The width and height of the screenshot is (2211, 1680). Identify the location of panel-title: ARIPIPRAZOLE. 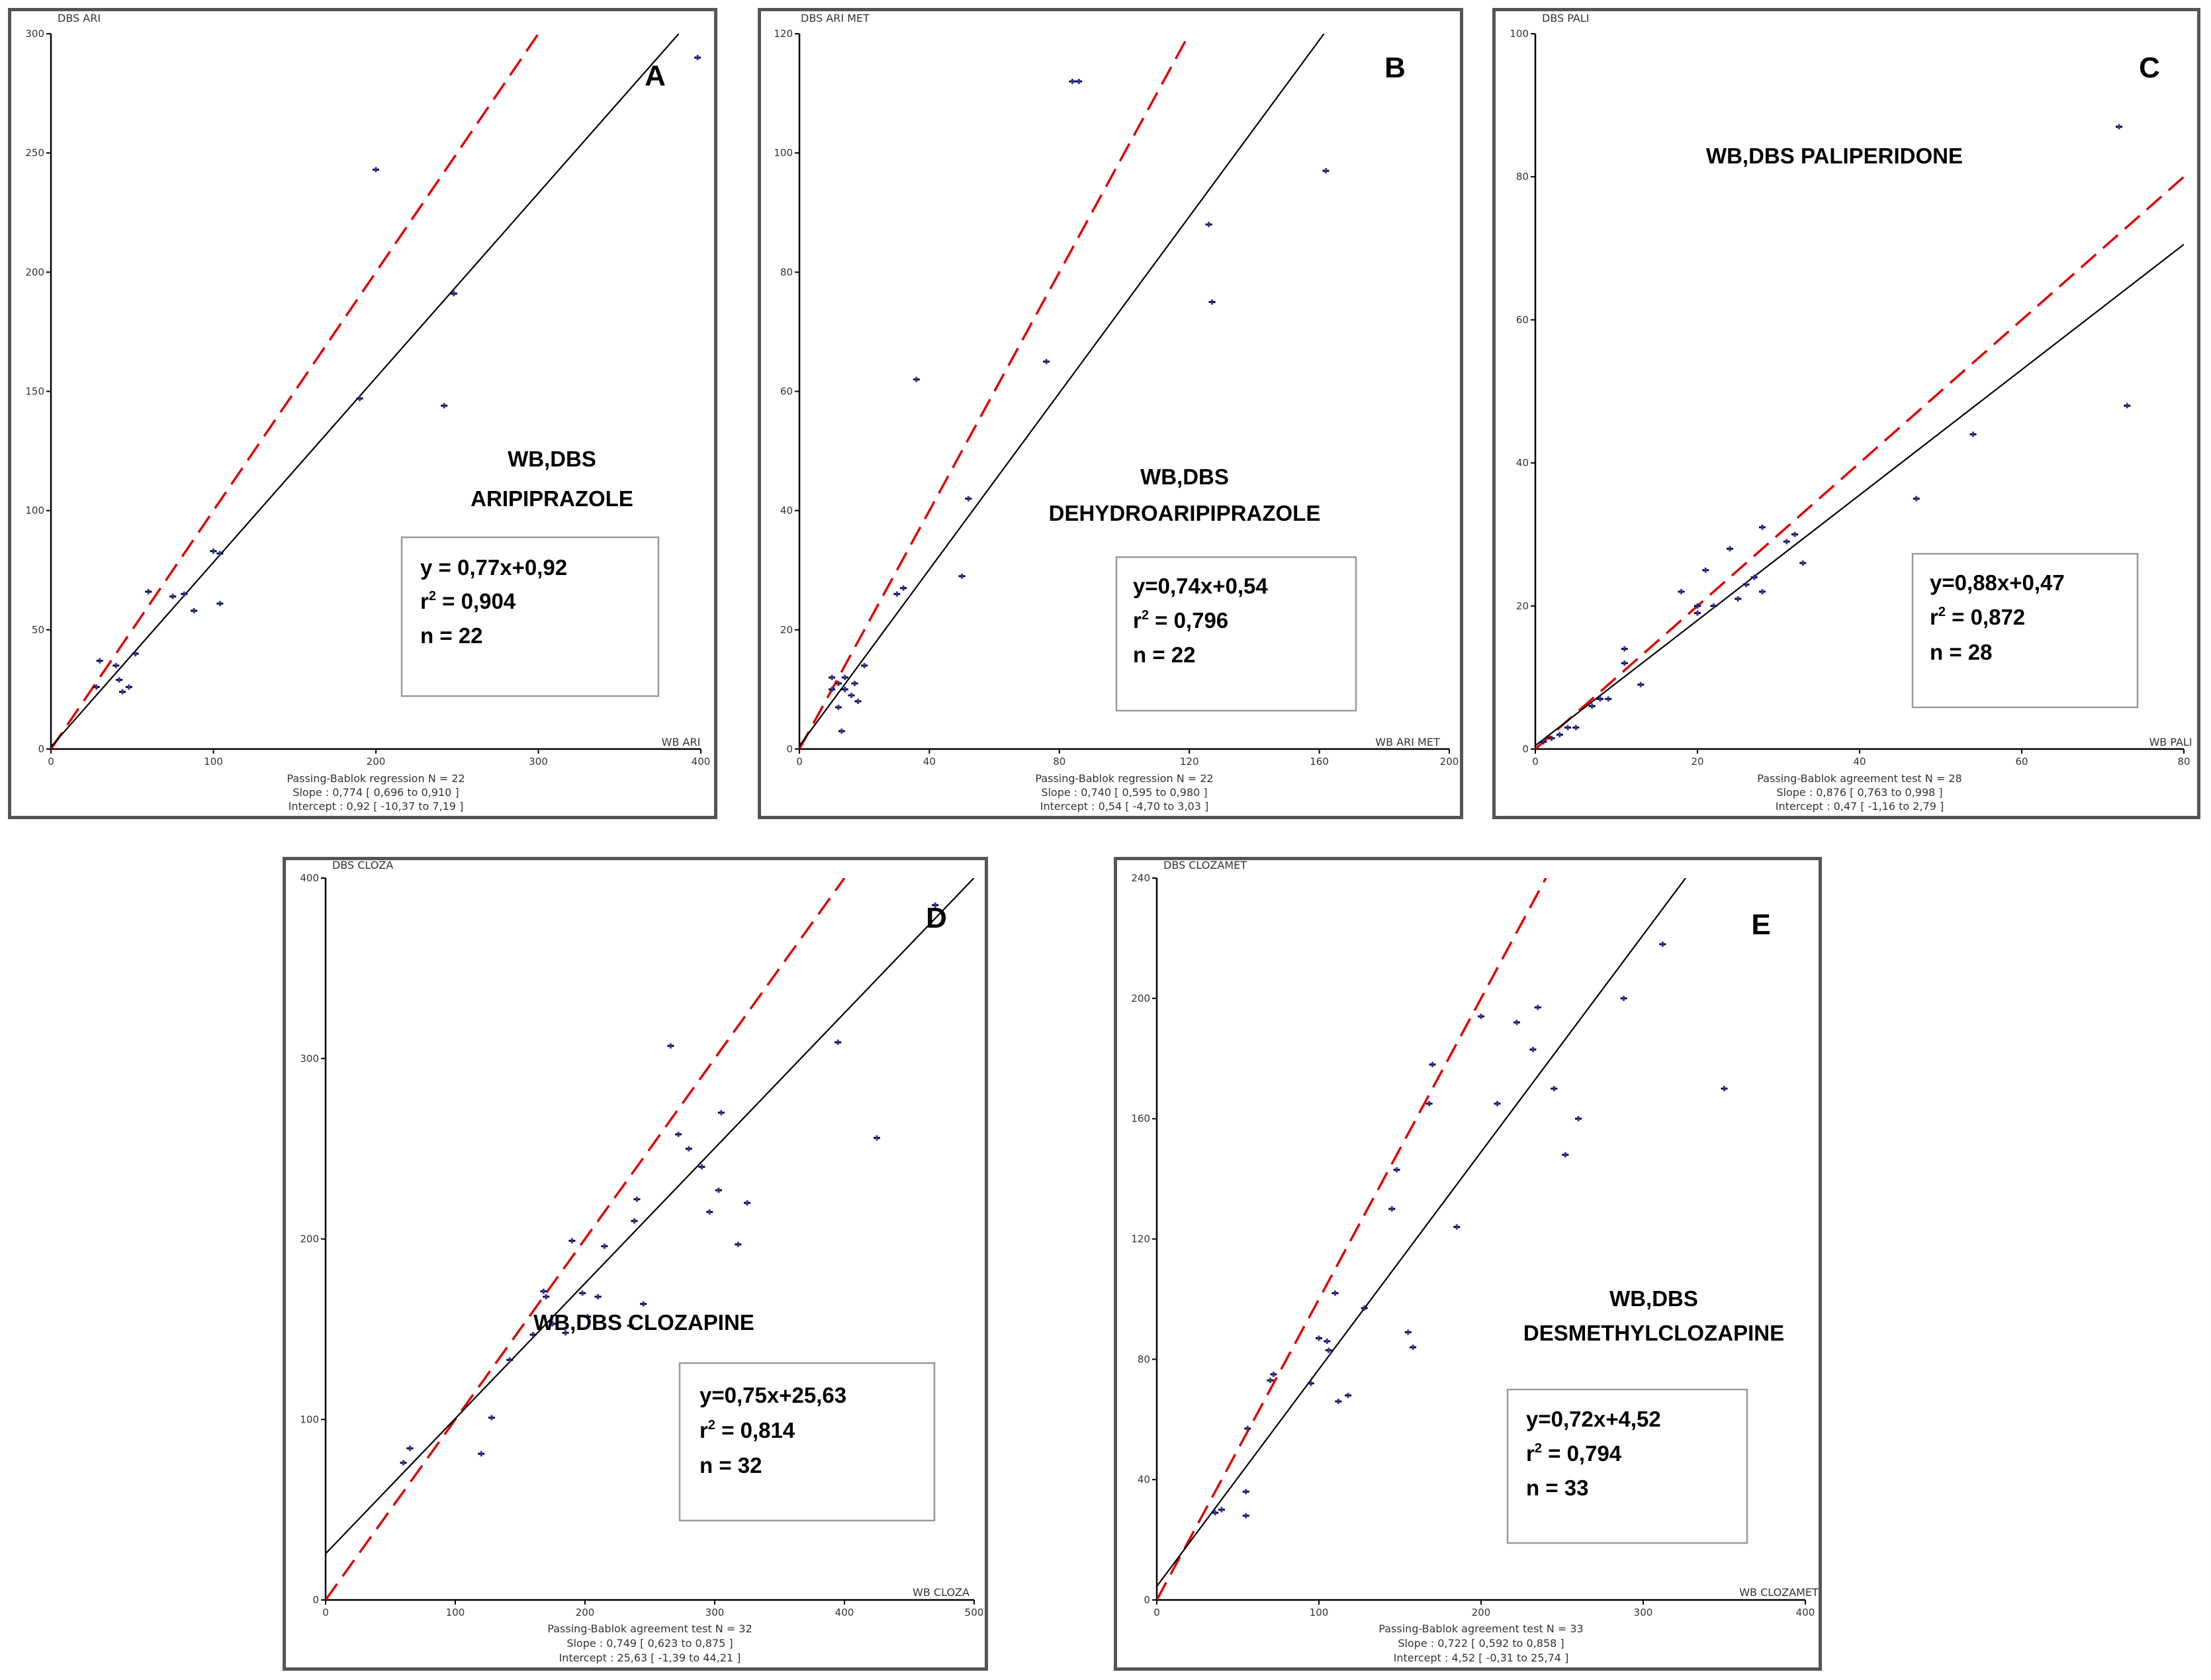
(552, 498).